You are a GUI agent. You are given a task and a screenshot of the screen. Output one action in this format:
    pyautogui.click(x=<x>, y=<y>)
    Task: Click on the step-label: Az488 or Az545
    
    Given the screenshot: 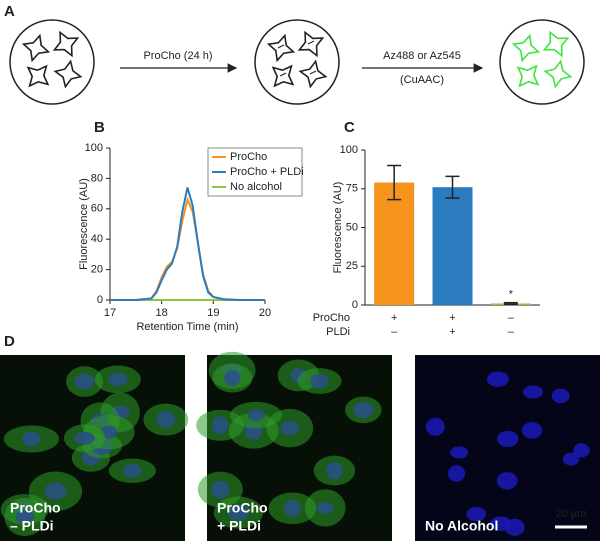 What is the action you would take?
    pyautogui.click(x=422, y=56)
    